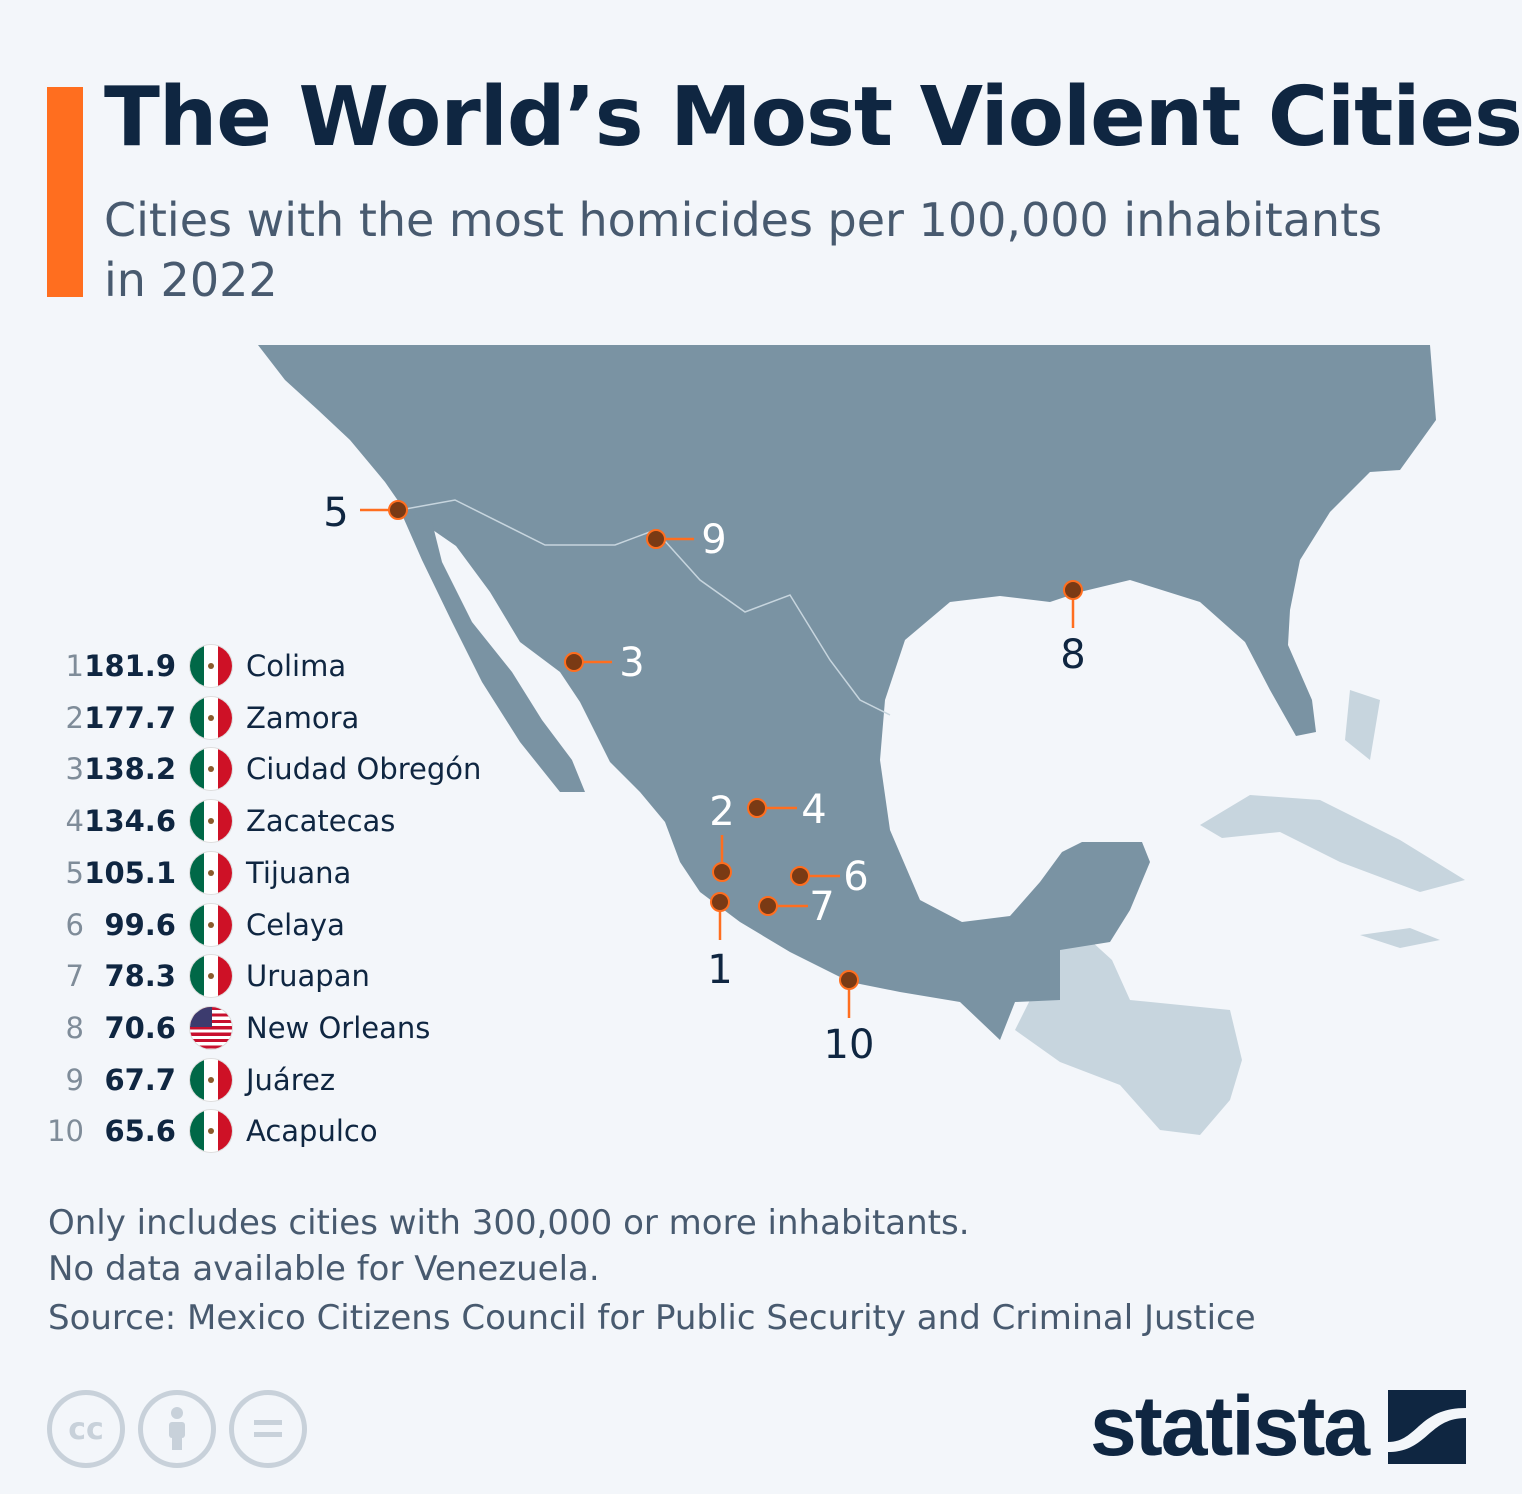 This screenshot has width=1522, height=1494. Describe the element at coordinates (65, 1131) in the screenshot. I see `rank: 10` at that location.